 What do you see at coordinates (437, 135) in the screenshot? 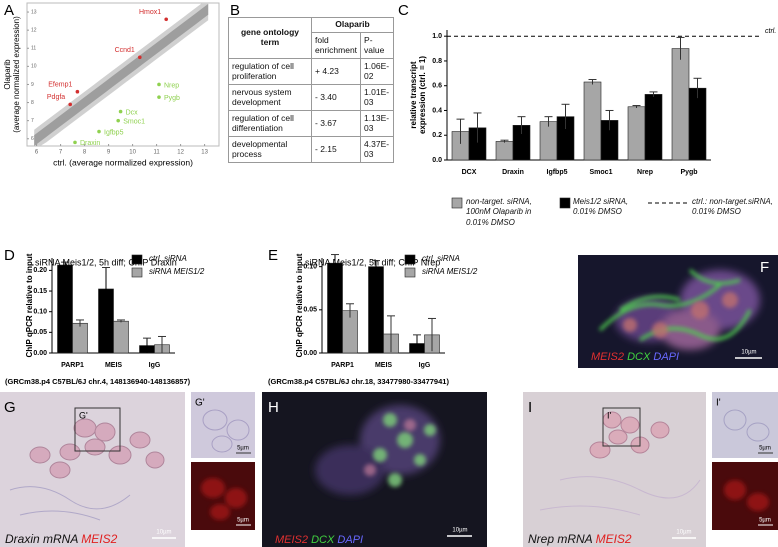
I see `y-tick-label: 0.2` at bounding box center [437, 135].